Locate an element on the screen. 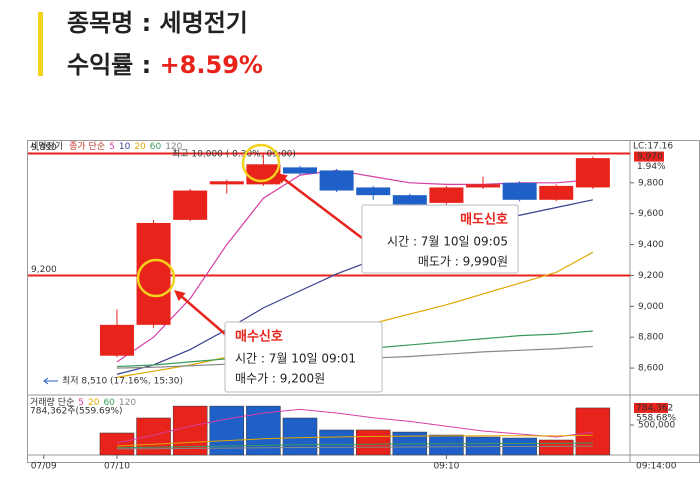 The width and height of the screenshot is (700, 480). time-label: 09:14:00 is located at coordinates (656, 467).